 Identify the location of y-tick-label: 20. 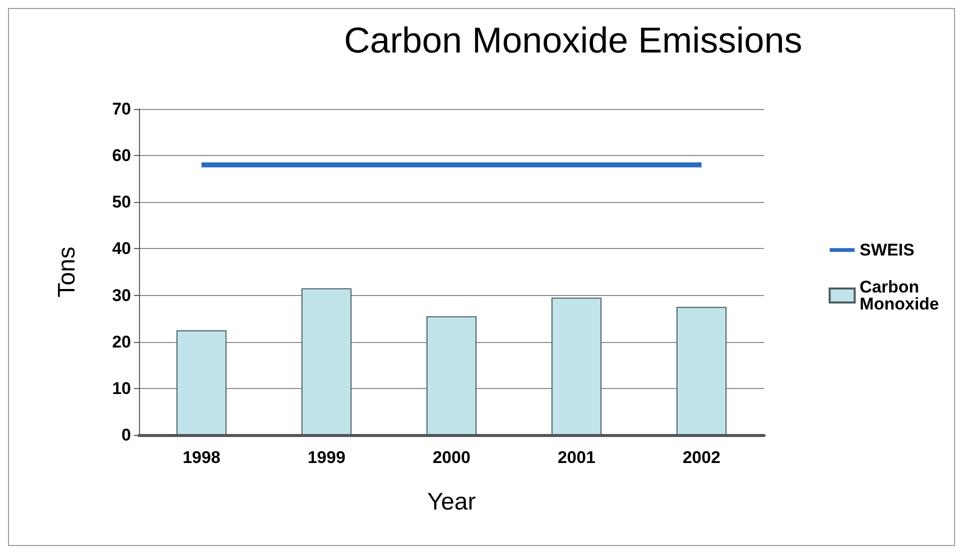
(121, 342).